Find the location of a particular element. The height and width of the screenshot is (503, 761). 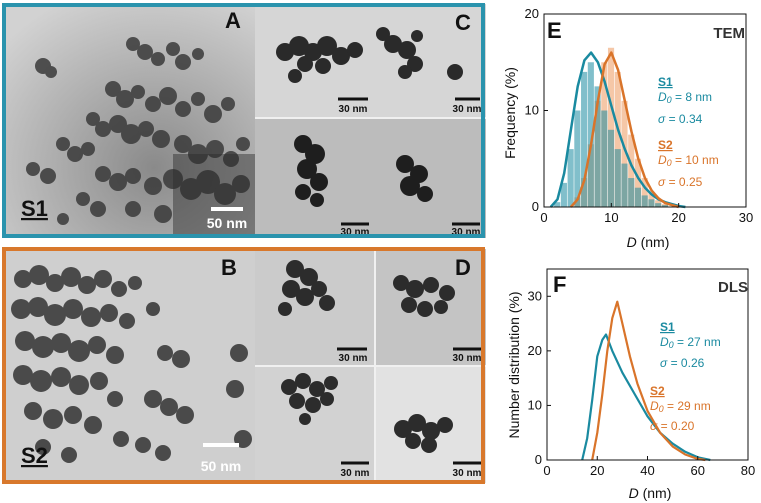

tem-panel-c: 30 nm 30 nm 30 nm 30 nm C is located at coordinates (370, 121).